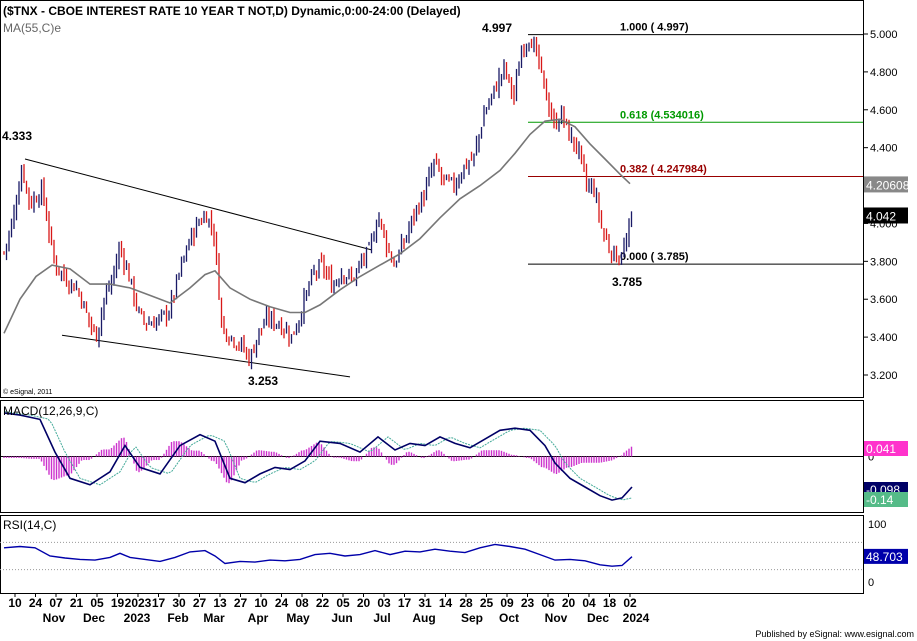  Describe the element at coordinates (17, 136) in the screenshot. I see `price-extreme-label: 4.333` at that location.